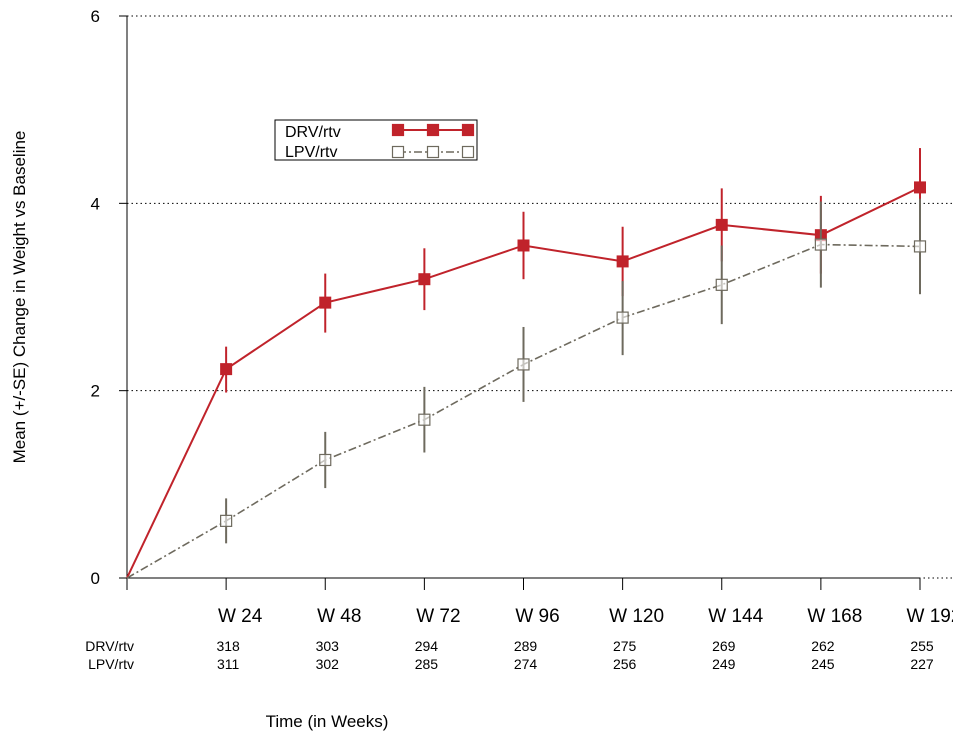 The height and width of the screenshot is (731, 953). What do you see at coordinates (585, 616) in the screenshot?
I see `x-tick-labels: W 24 W 48 W 72 W 96 W 120 W 144 W 168 W 192` at bounding box center [585, 616].